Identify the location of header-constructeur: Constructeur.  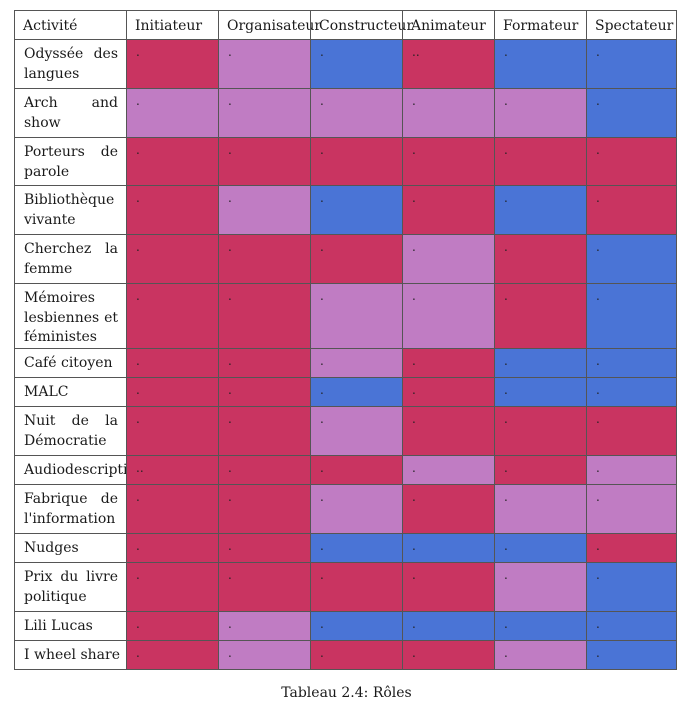
(361, 25).